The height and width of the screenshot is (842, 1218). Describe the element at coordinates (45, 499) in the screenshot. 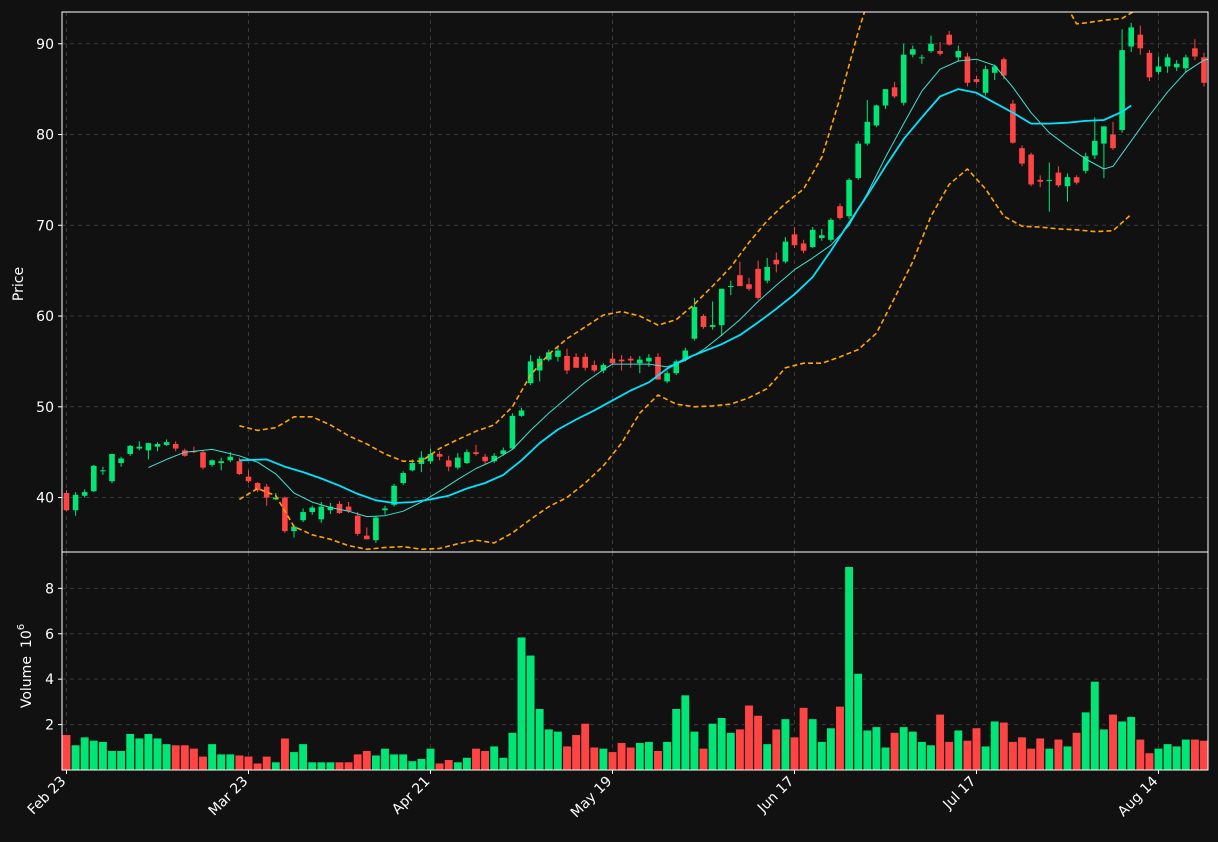

I see `price-tick-label: 40` at that location.